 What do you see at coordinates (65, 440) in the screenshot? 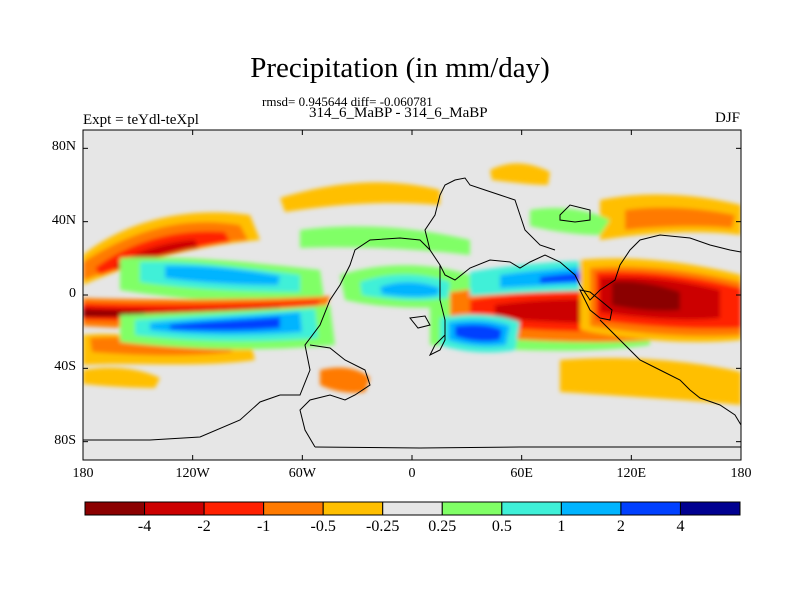
I see `y-tick-label: 80S` at bounding box center [65, 440].